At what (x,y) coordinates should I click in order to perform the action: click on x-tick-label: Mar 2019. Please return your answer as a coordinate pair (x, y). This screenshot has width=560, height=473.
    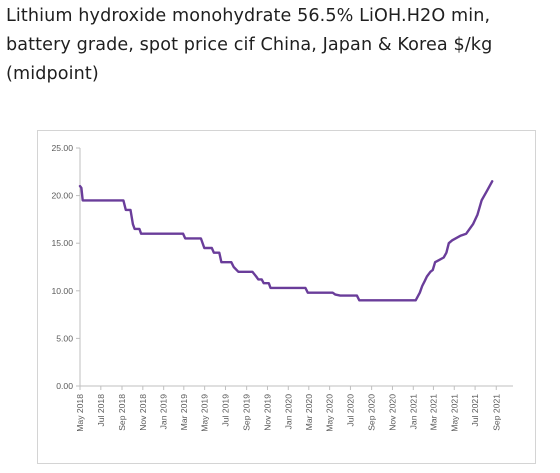
    Looking at the image, I should click on (184, 412).